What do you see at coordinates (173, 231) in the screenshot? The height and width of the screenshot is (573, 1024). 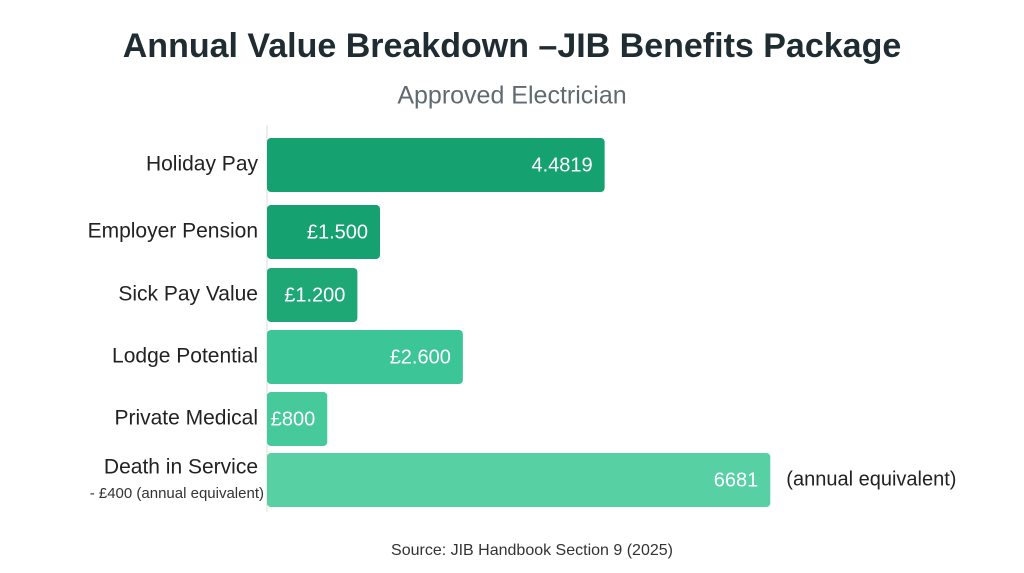 I see `category-label: Employer Pension` at bounding box center [173, 231].